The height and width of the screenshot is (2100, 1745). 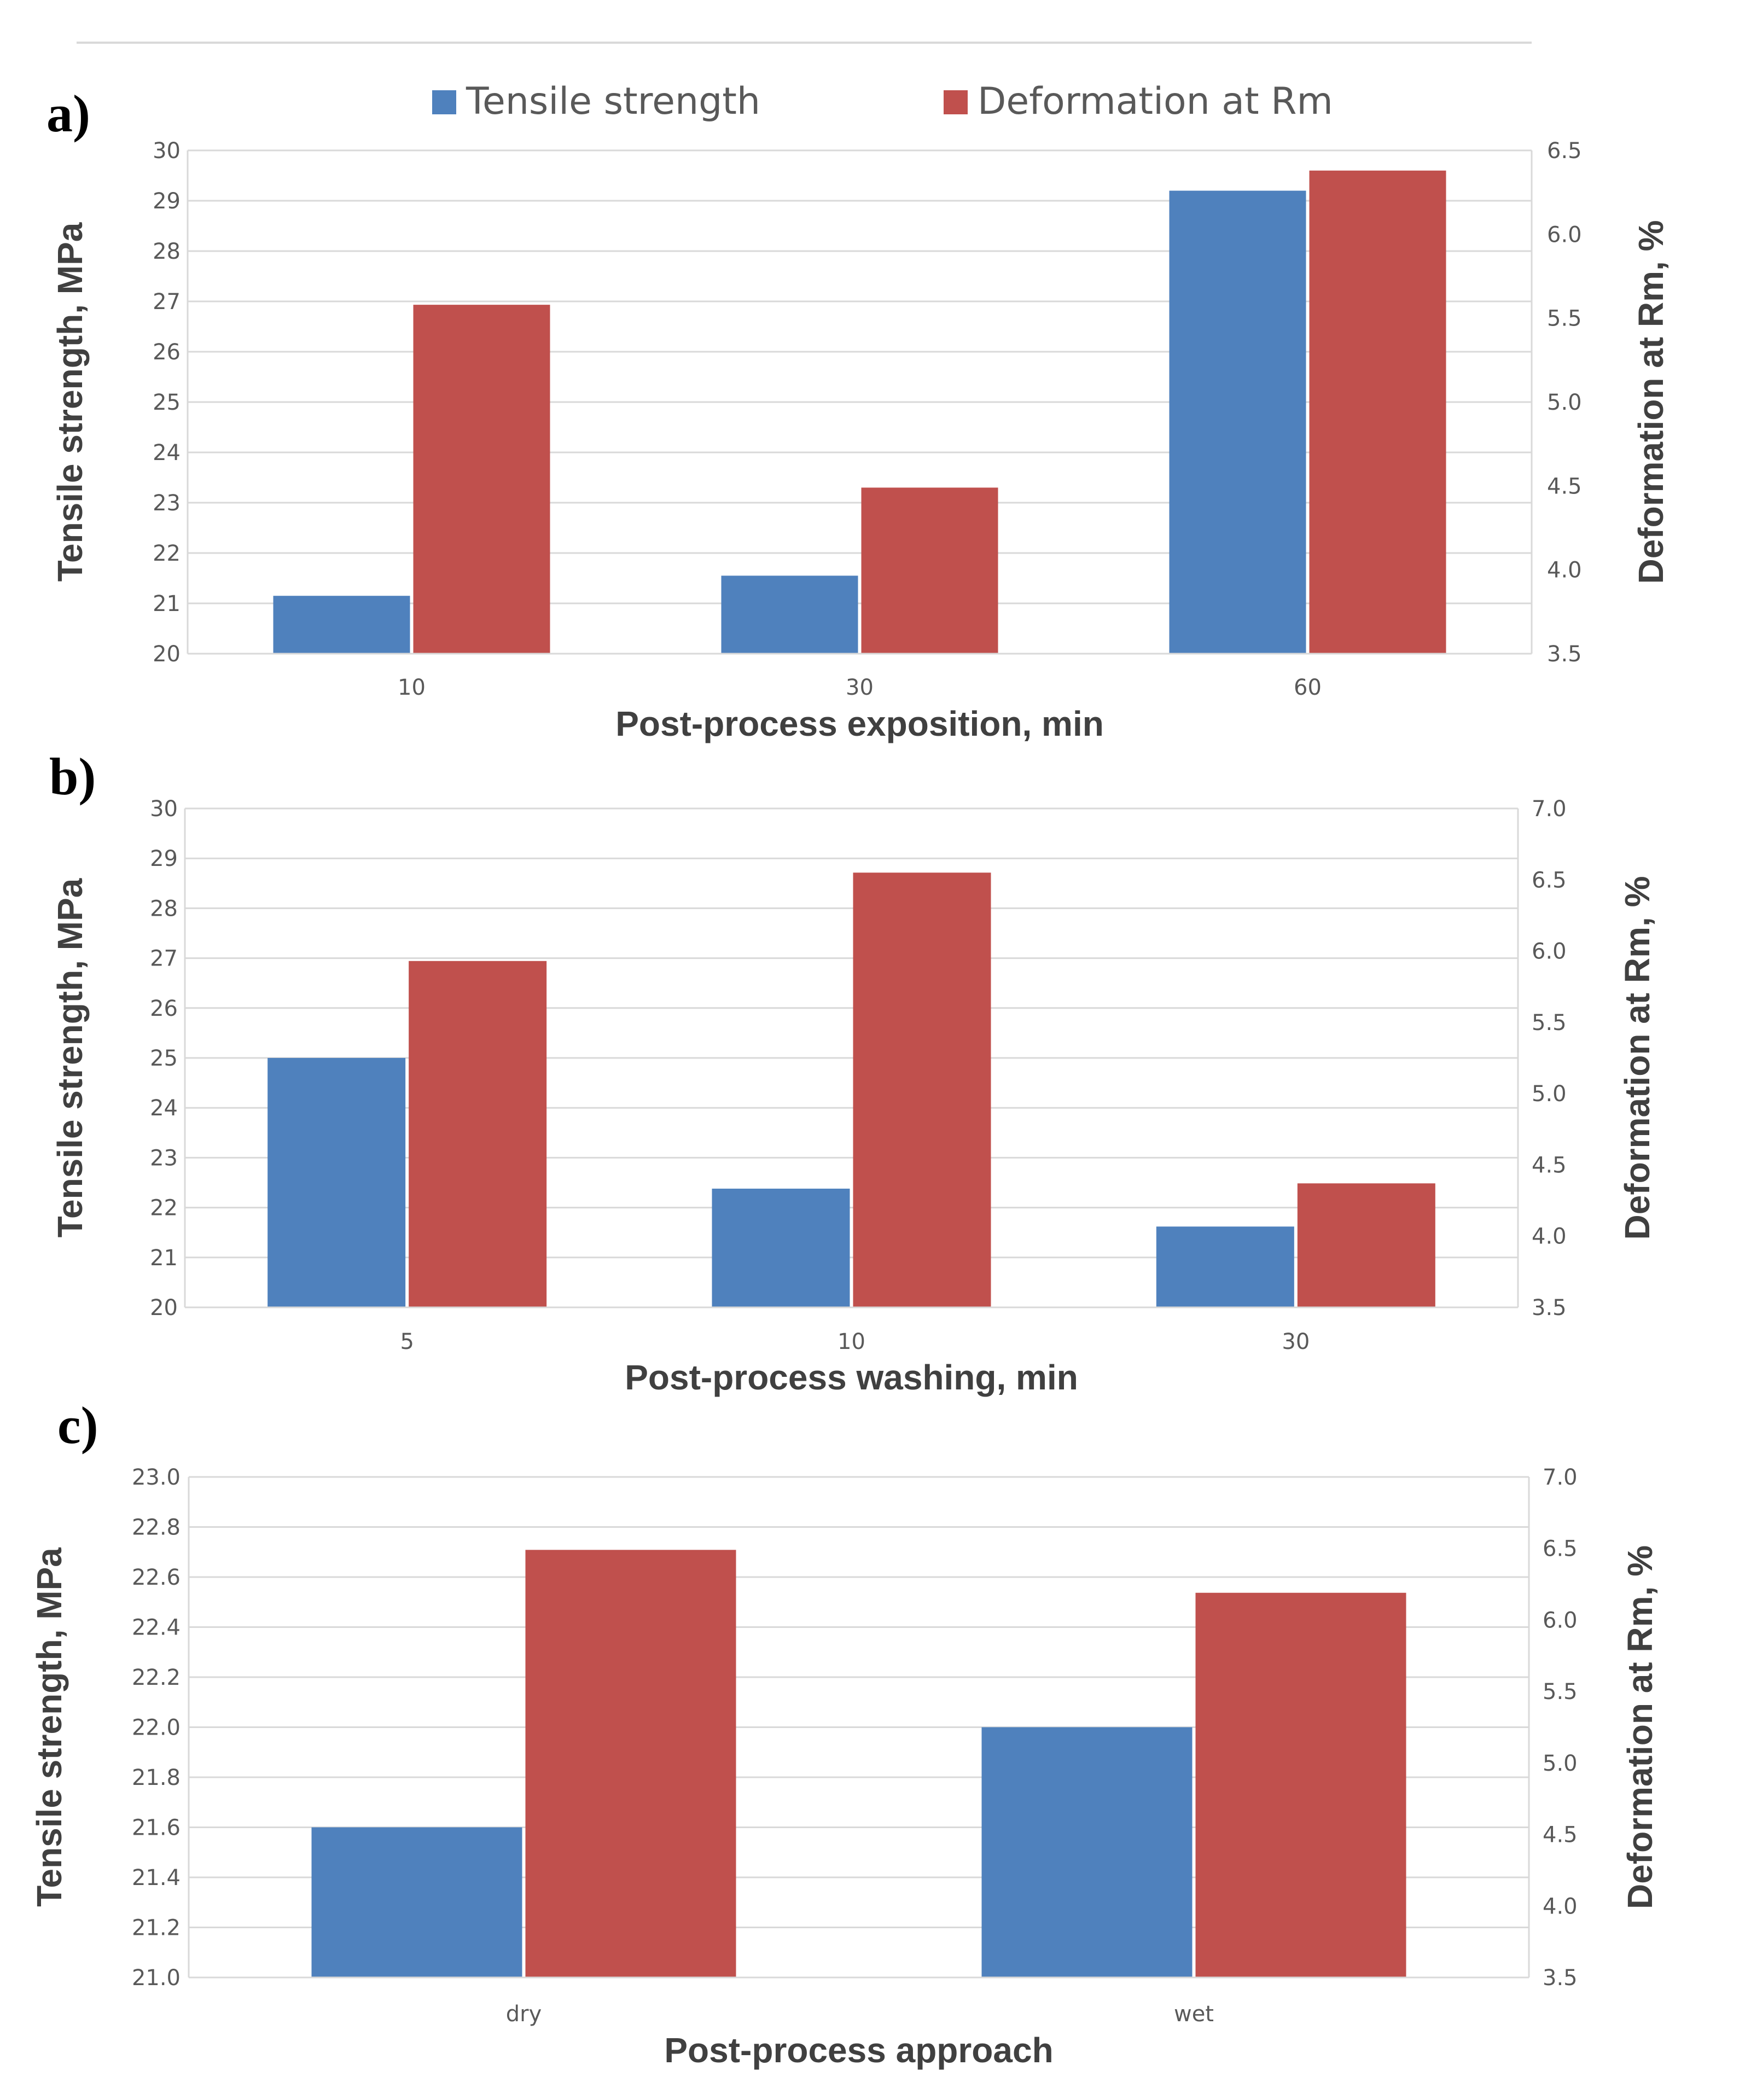 What do you see at coordinates (156, 1577) in the screenshot?
I see `y-tick-label: 22.6` at bounding box center [156, 1577].